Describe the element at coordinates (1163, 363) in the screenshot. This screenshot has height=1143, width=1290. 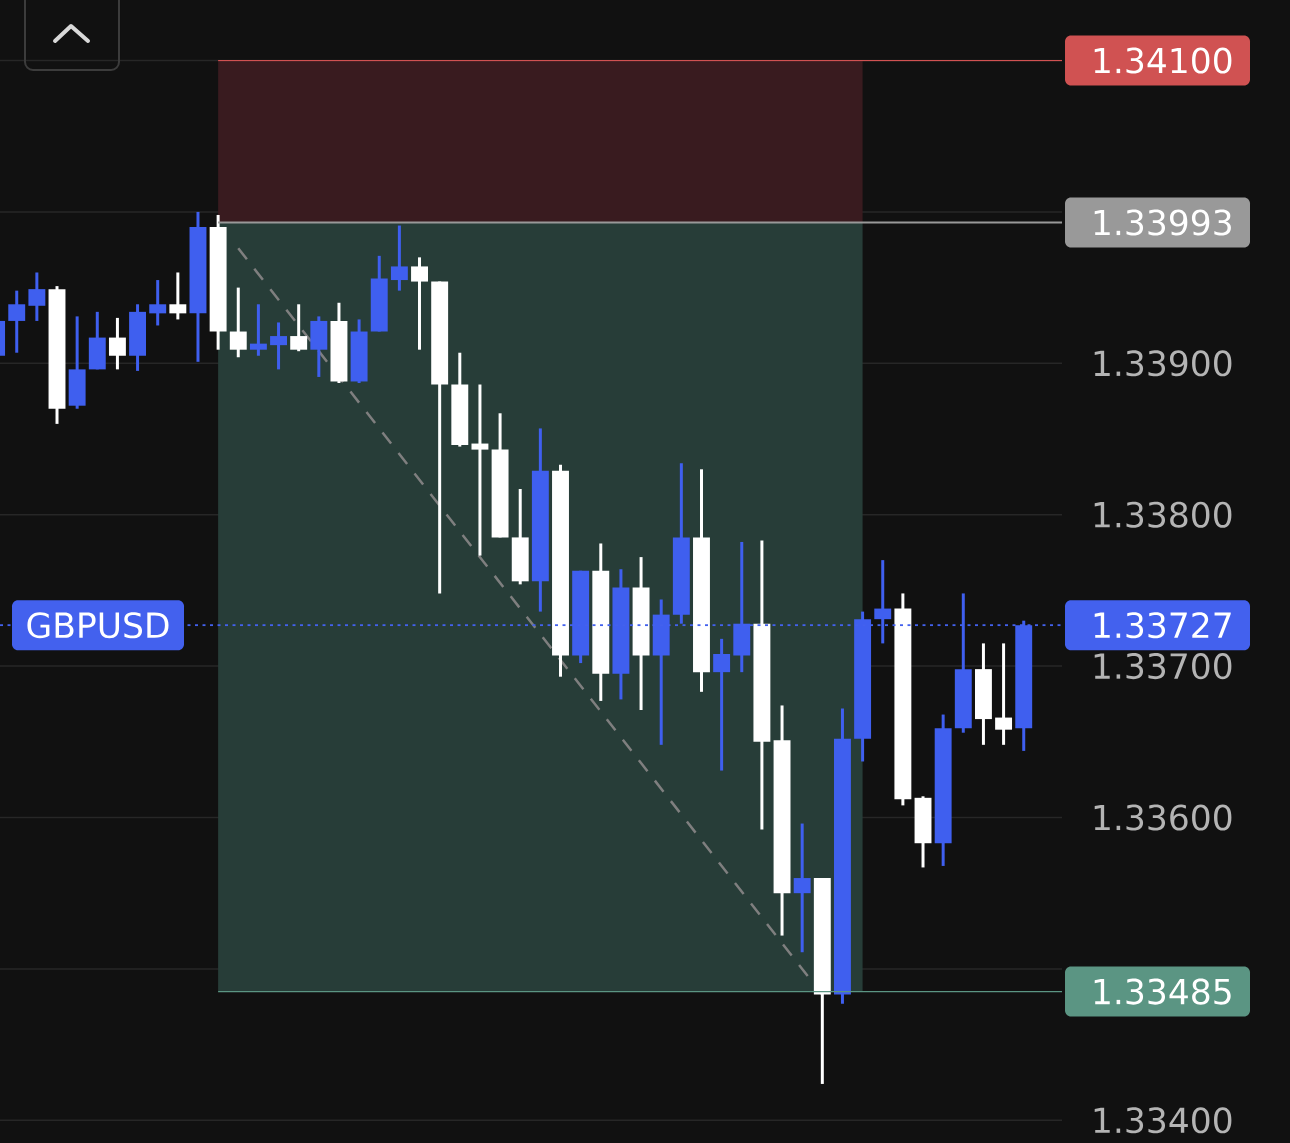
I see `y-tick-label: 1.33900` at that location.